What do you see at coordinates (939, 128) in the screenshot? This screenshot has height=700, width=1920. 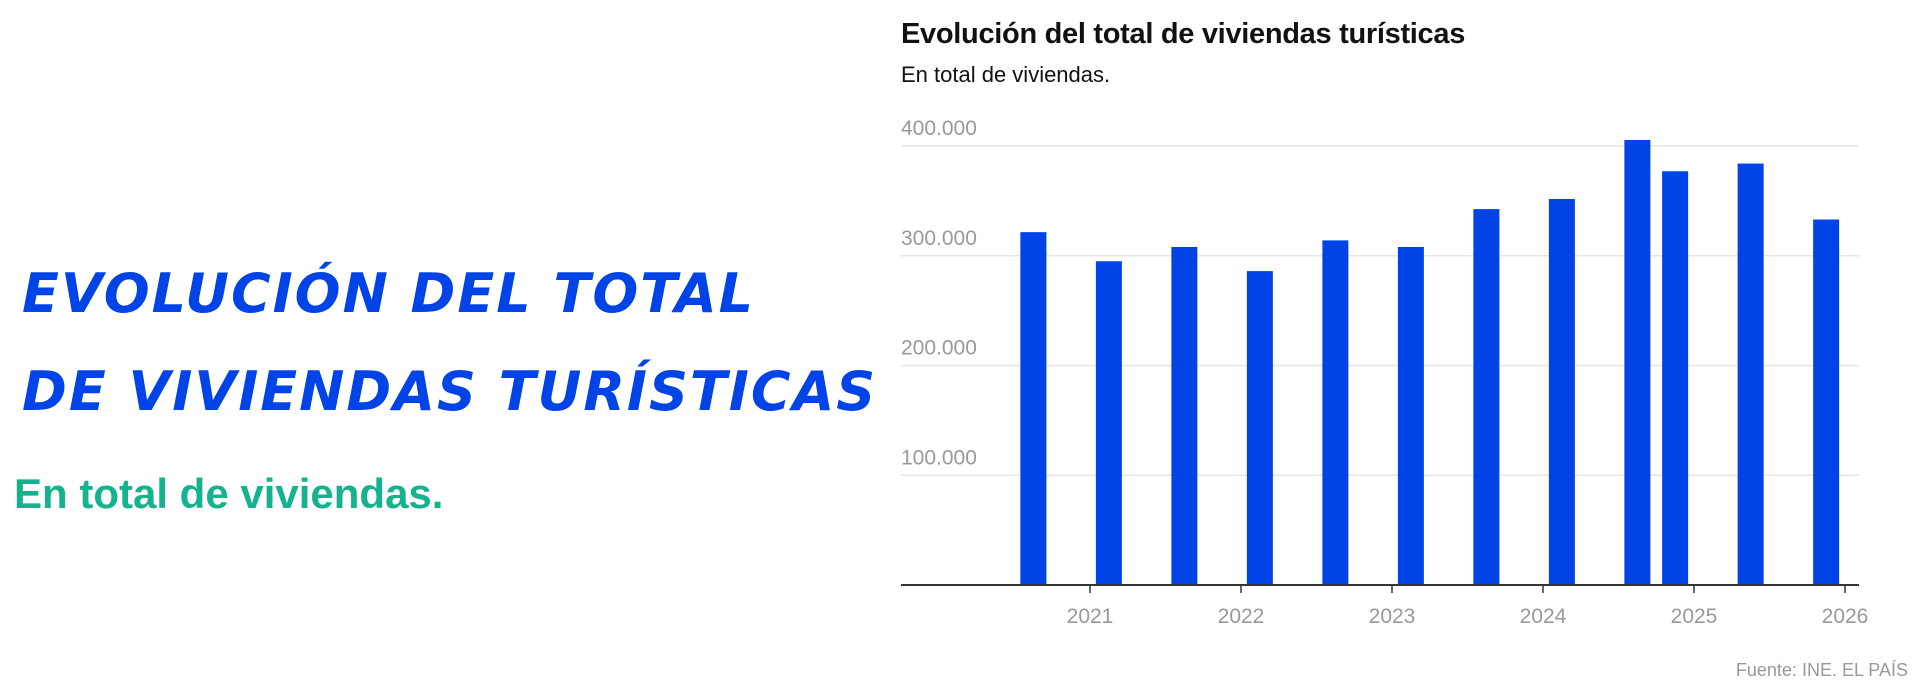 I see `y-tick-label: 400.000` at bounding box center [939, 128].